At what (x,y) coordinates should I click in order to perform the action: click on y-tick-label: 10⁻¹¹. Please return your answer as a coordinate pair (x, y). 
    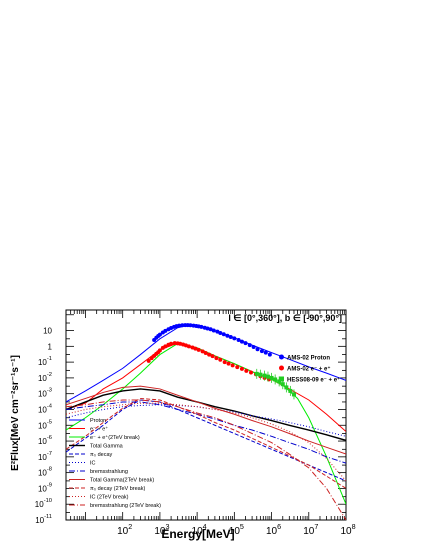
    Looking at the image, I should click on (43, 519).